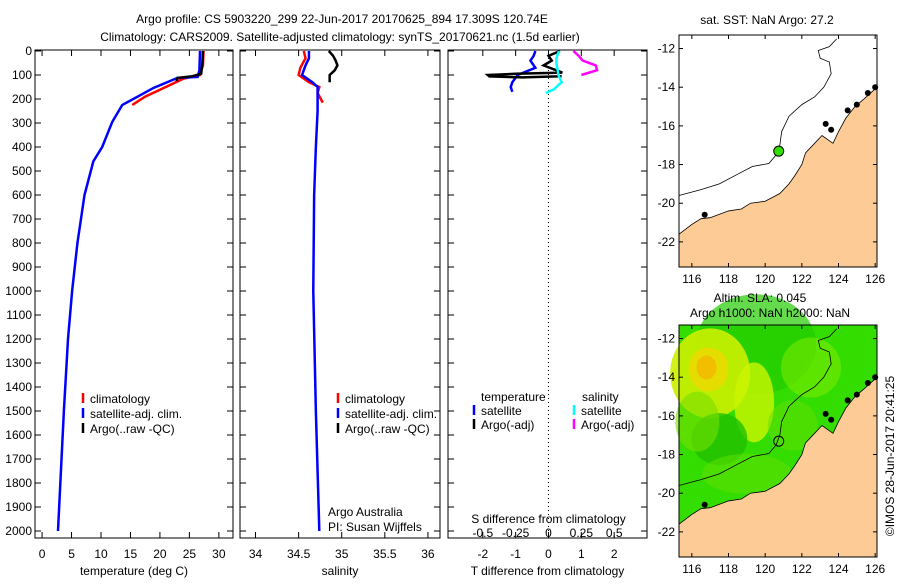  What do you see at coordinates (667, 126) in the screenshot?
I see `y-tick-label: -16` at bounding box center [667, 126].